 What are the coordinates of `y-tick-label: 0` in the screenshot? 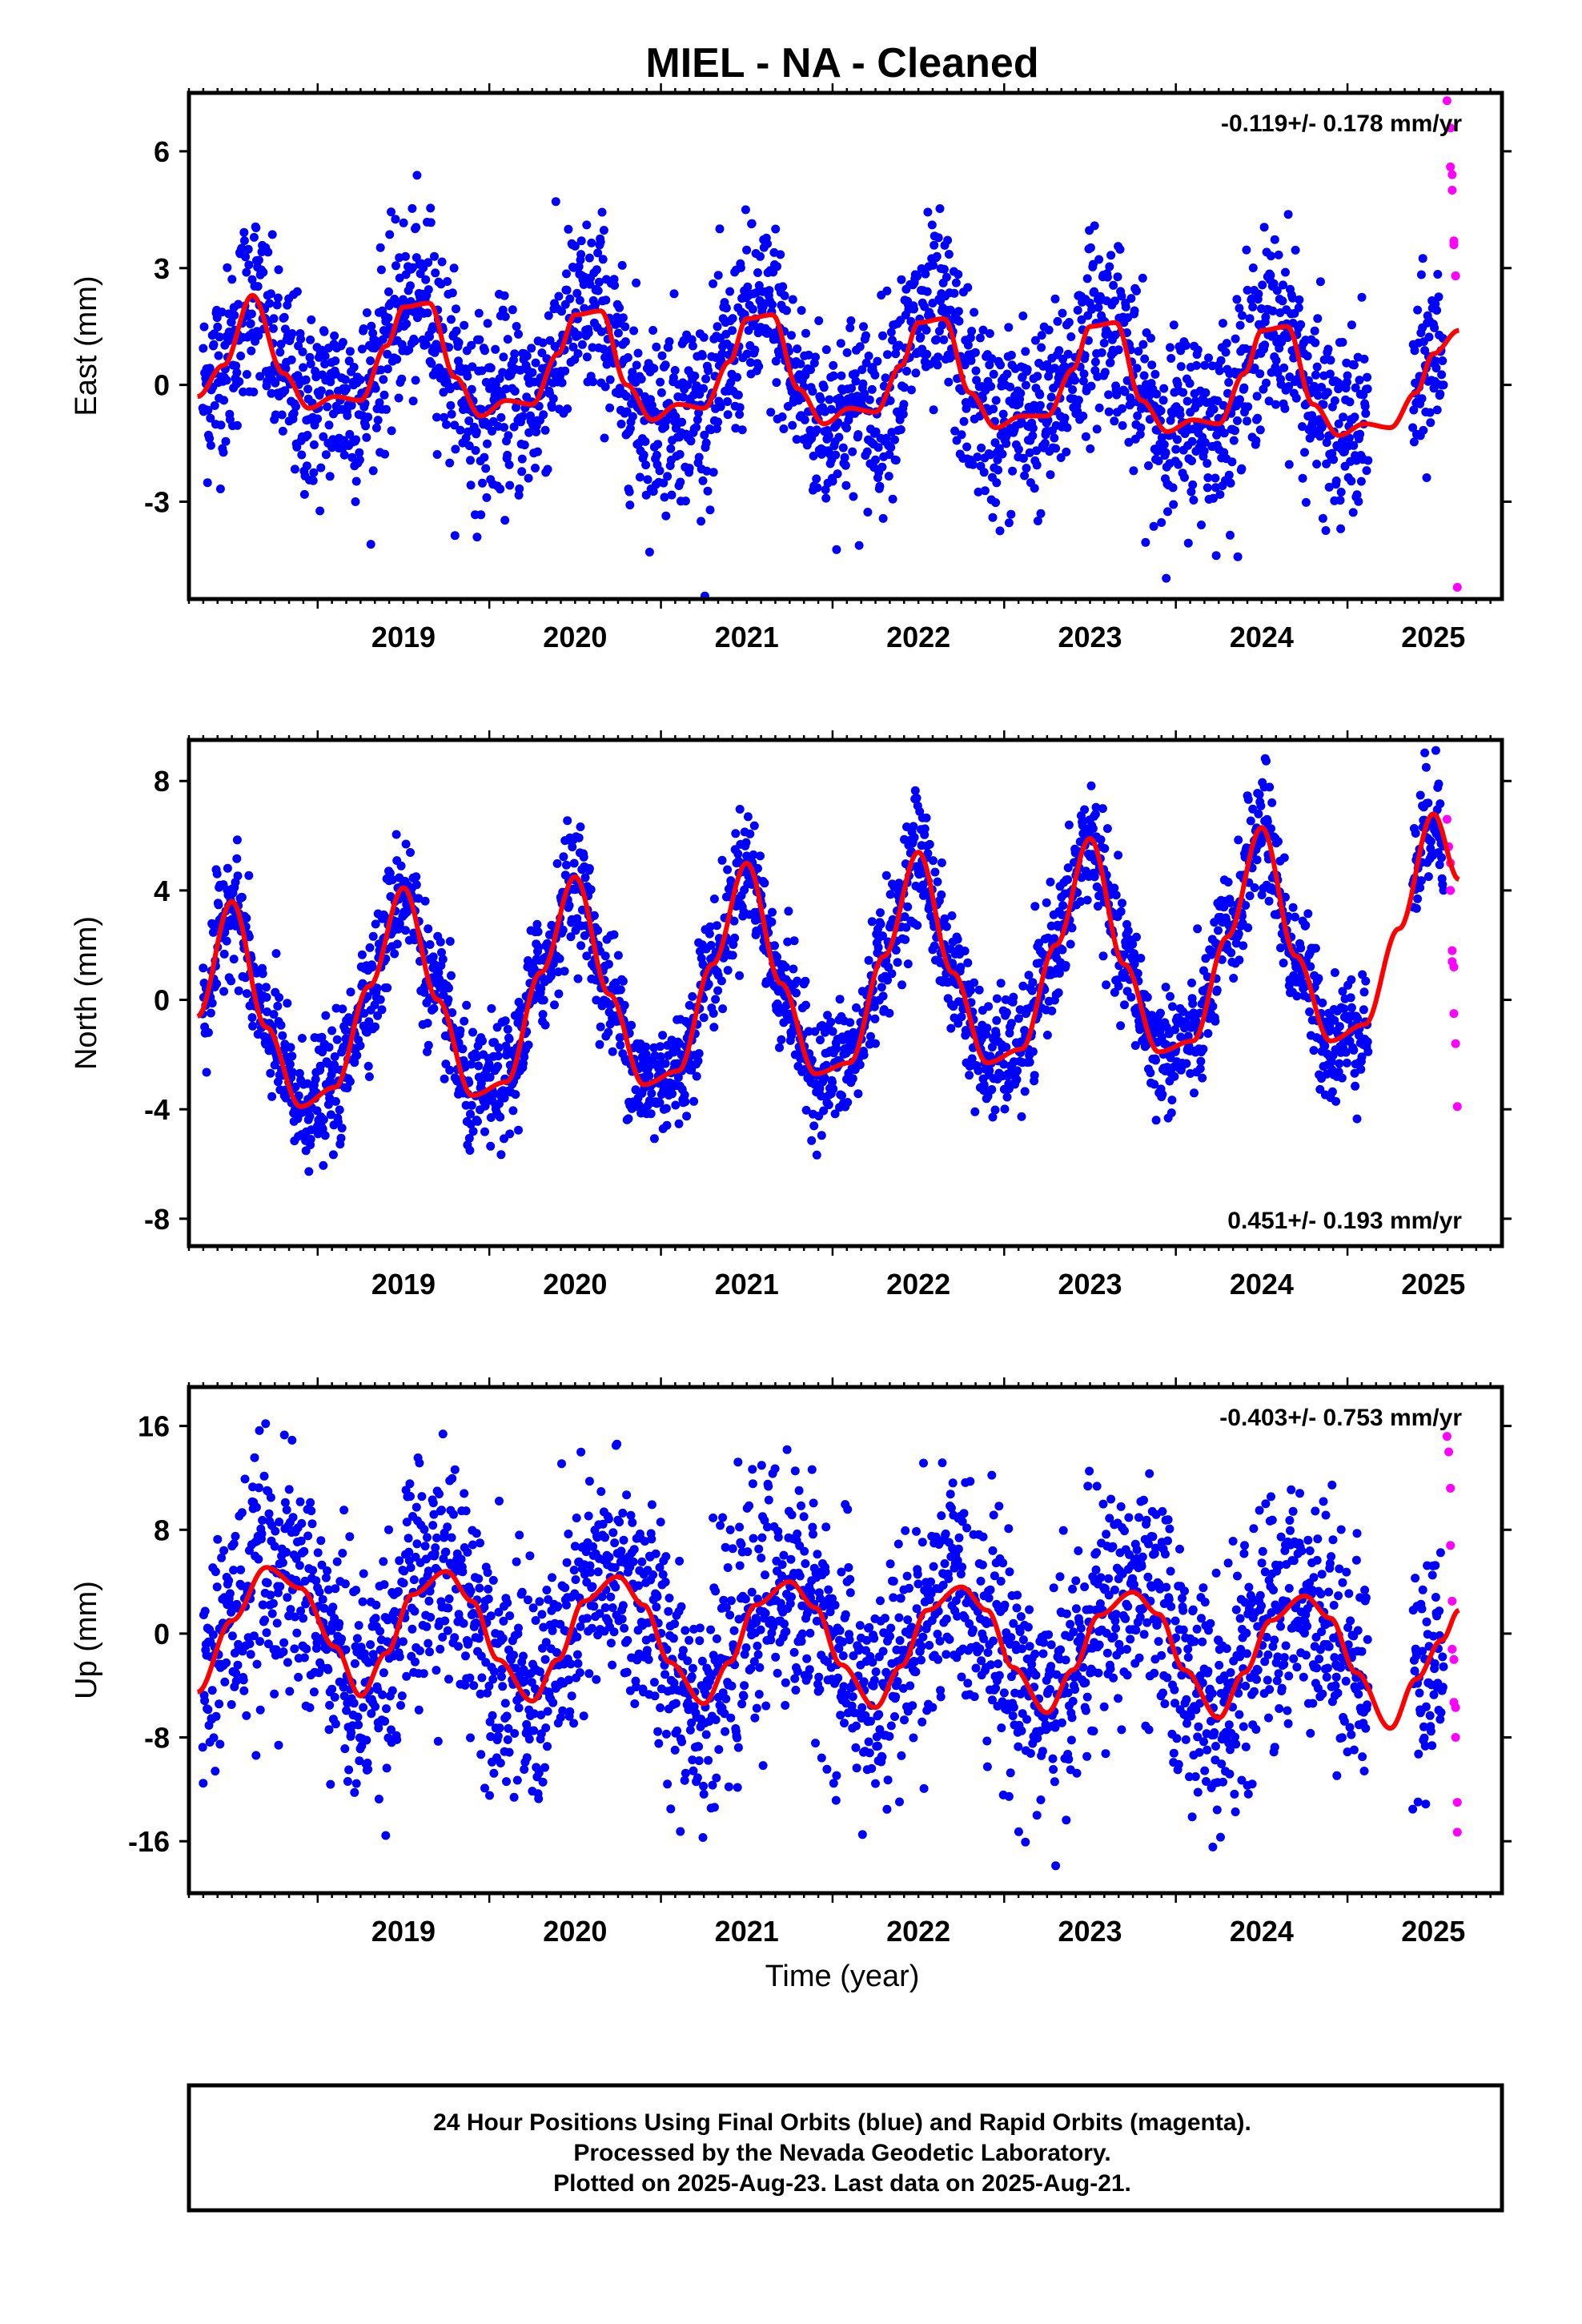 It's located at (162, 385).